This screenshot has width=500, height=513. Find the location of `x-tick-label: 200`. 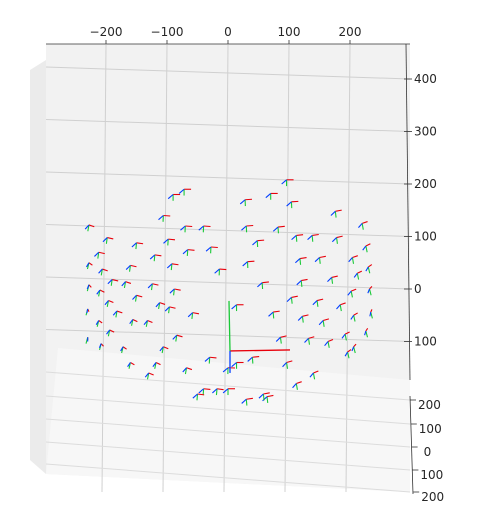

x-tick-label: 200 is located at coordinates (350, 32).